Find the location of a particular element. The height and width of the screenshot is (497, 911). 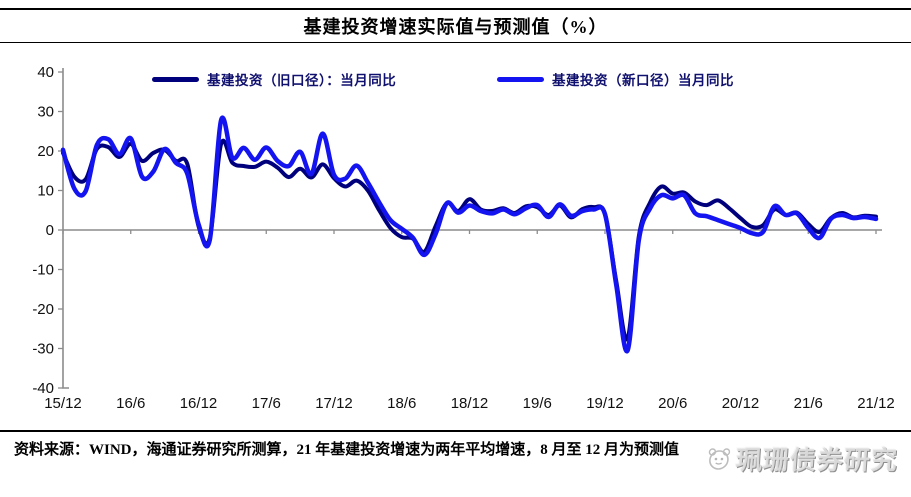

legend-line-old-icon is located at coordinates (175, 79).